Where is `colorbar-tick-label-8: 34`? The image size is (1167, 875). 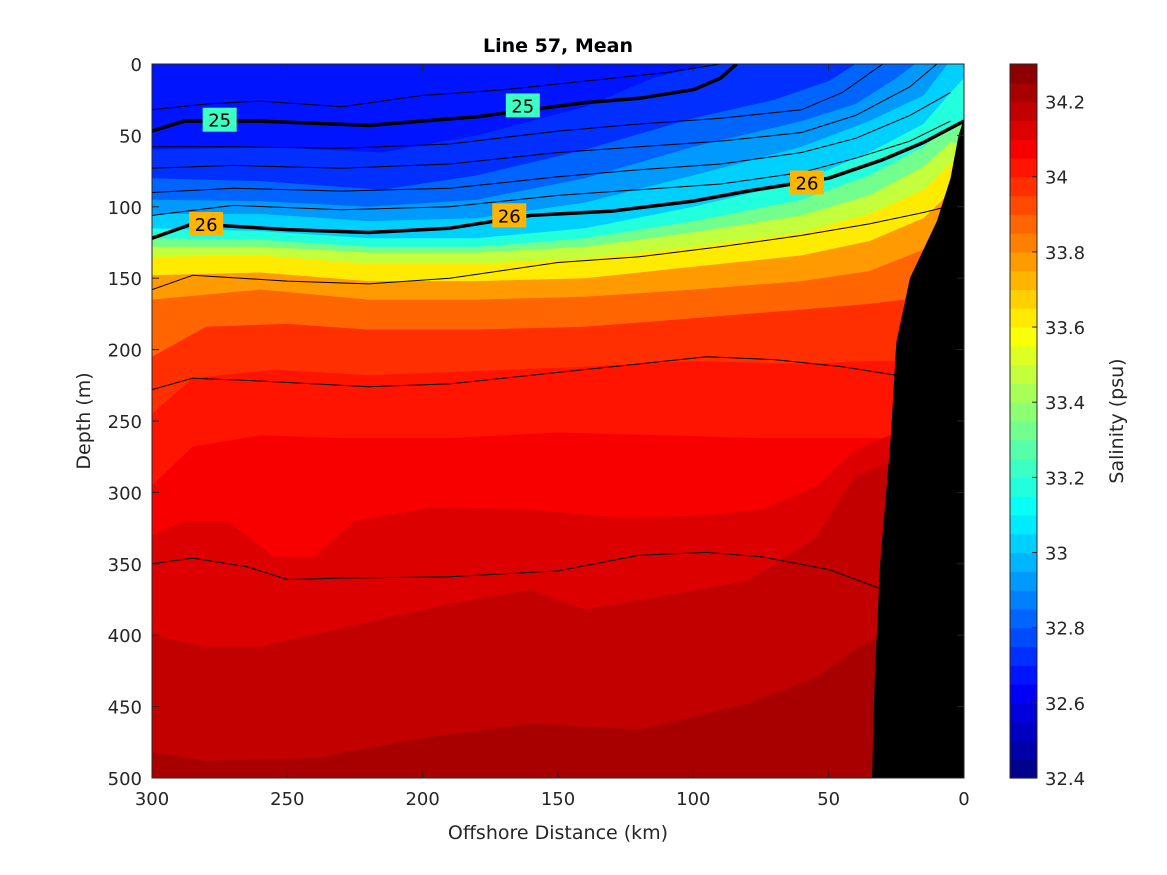
colorbar-tick-label-8: 34 is located at coordinates (1056, 178).